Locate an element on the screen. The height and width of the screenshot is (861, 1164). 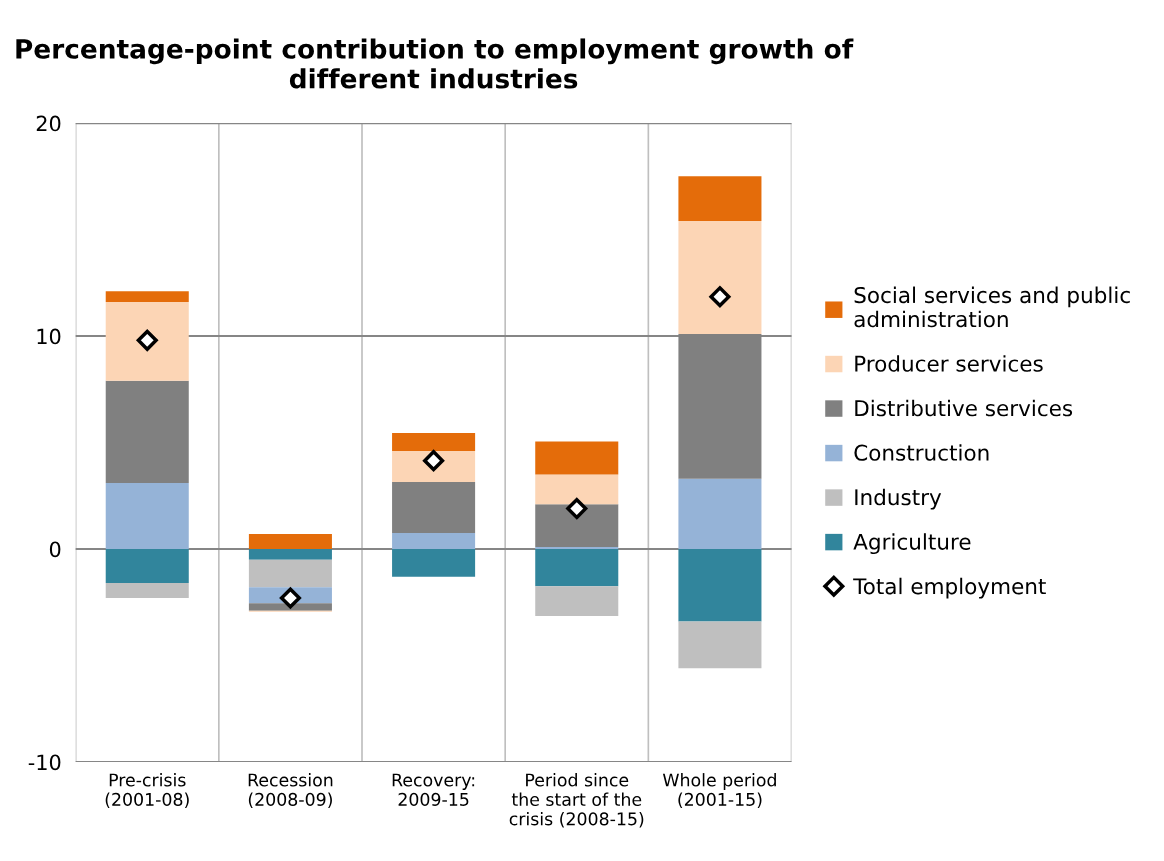
x-tick-label: Period since the start of the crisis (2008-15) is located at coordinates (576, 800).